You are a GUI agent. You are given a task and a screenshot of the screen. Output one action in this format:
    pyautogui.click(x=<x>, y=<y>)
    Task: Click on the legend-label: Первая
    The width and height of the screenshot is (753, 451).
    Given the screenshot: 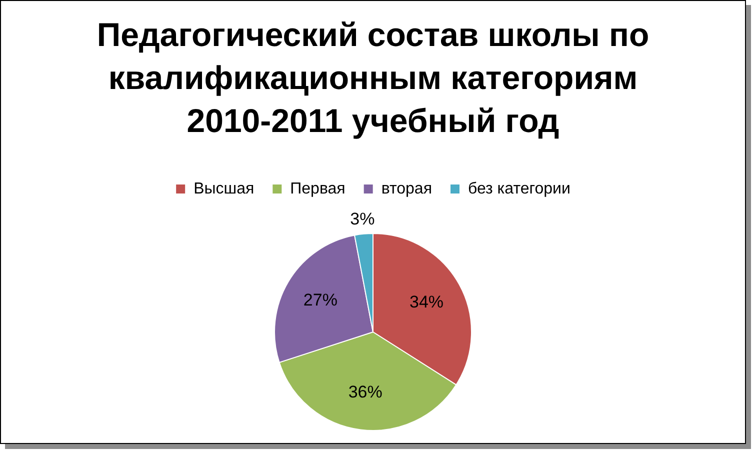 What is the action you would take?
    pyautogui.click(x=318, y=189)
    